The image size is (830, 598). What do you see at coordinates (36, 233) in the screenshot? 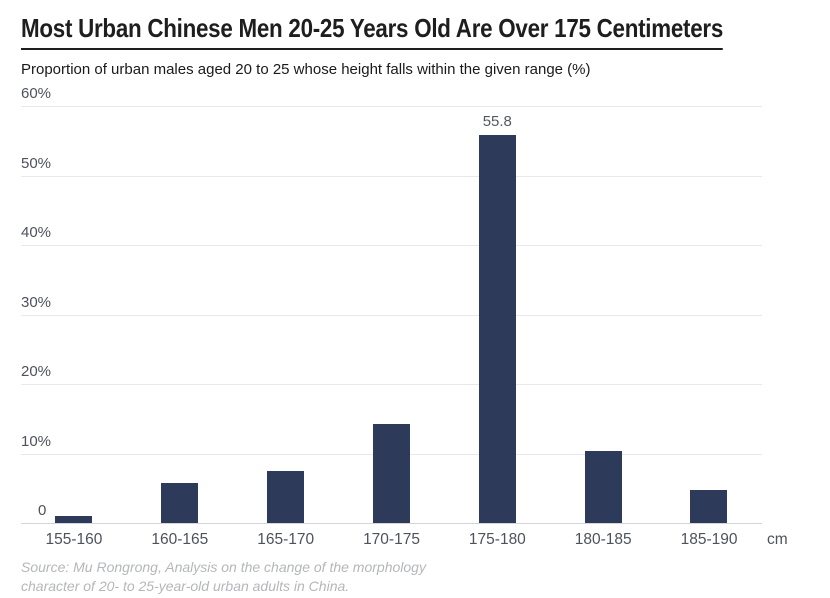
I see `y-tick-label-40: 40%` at bounding box center [36, 233].